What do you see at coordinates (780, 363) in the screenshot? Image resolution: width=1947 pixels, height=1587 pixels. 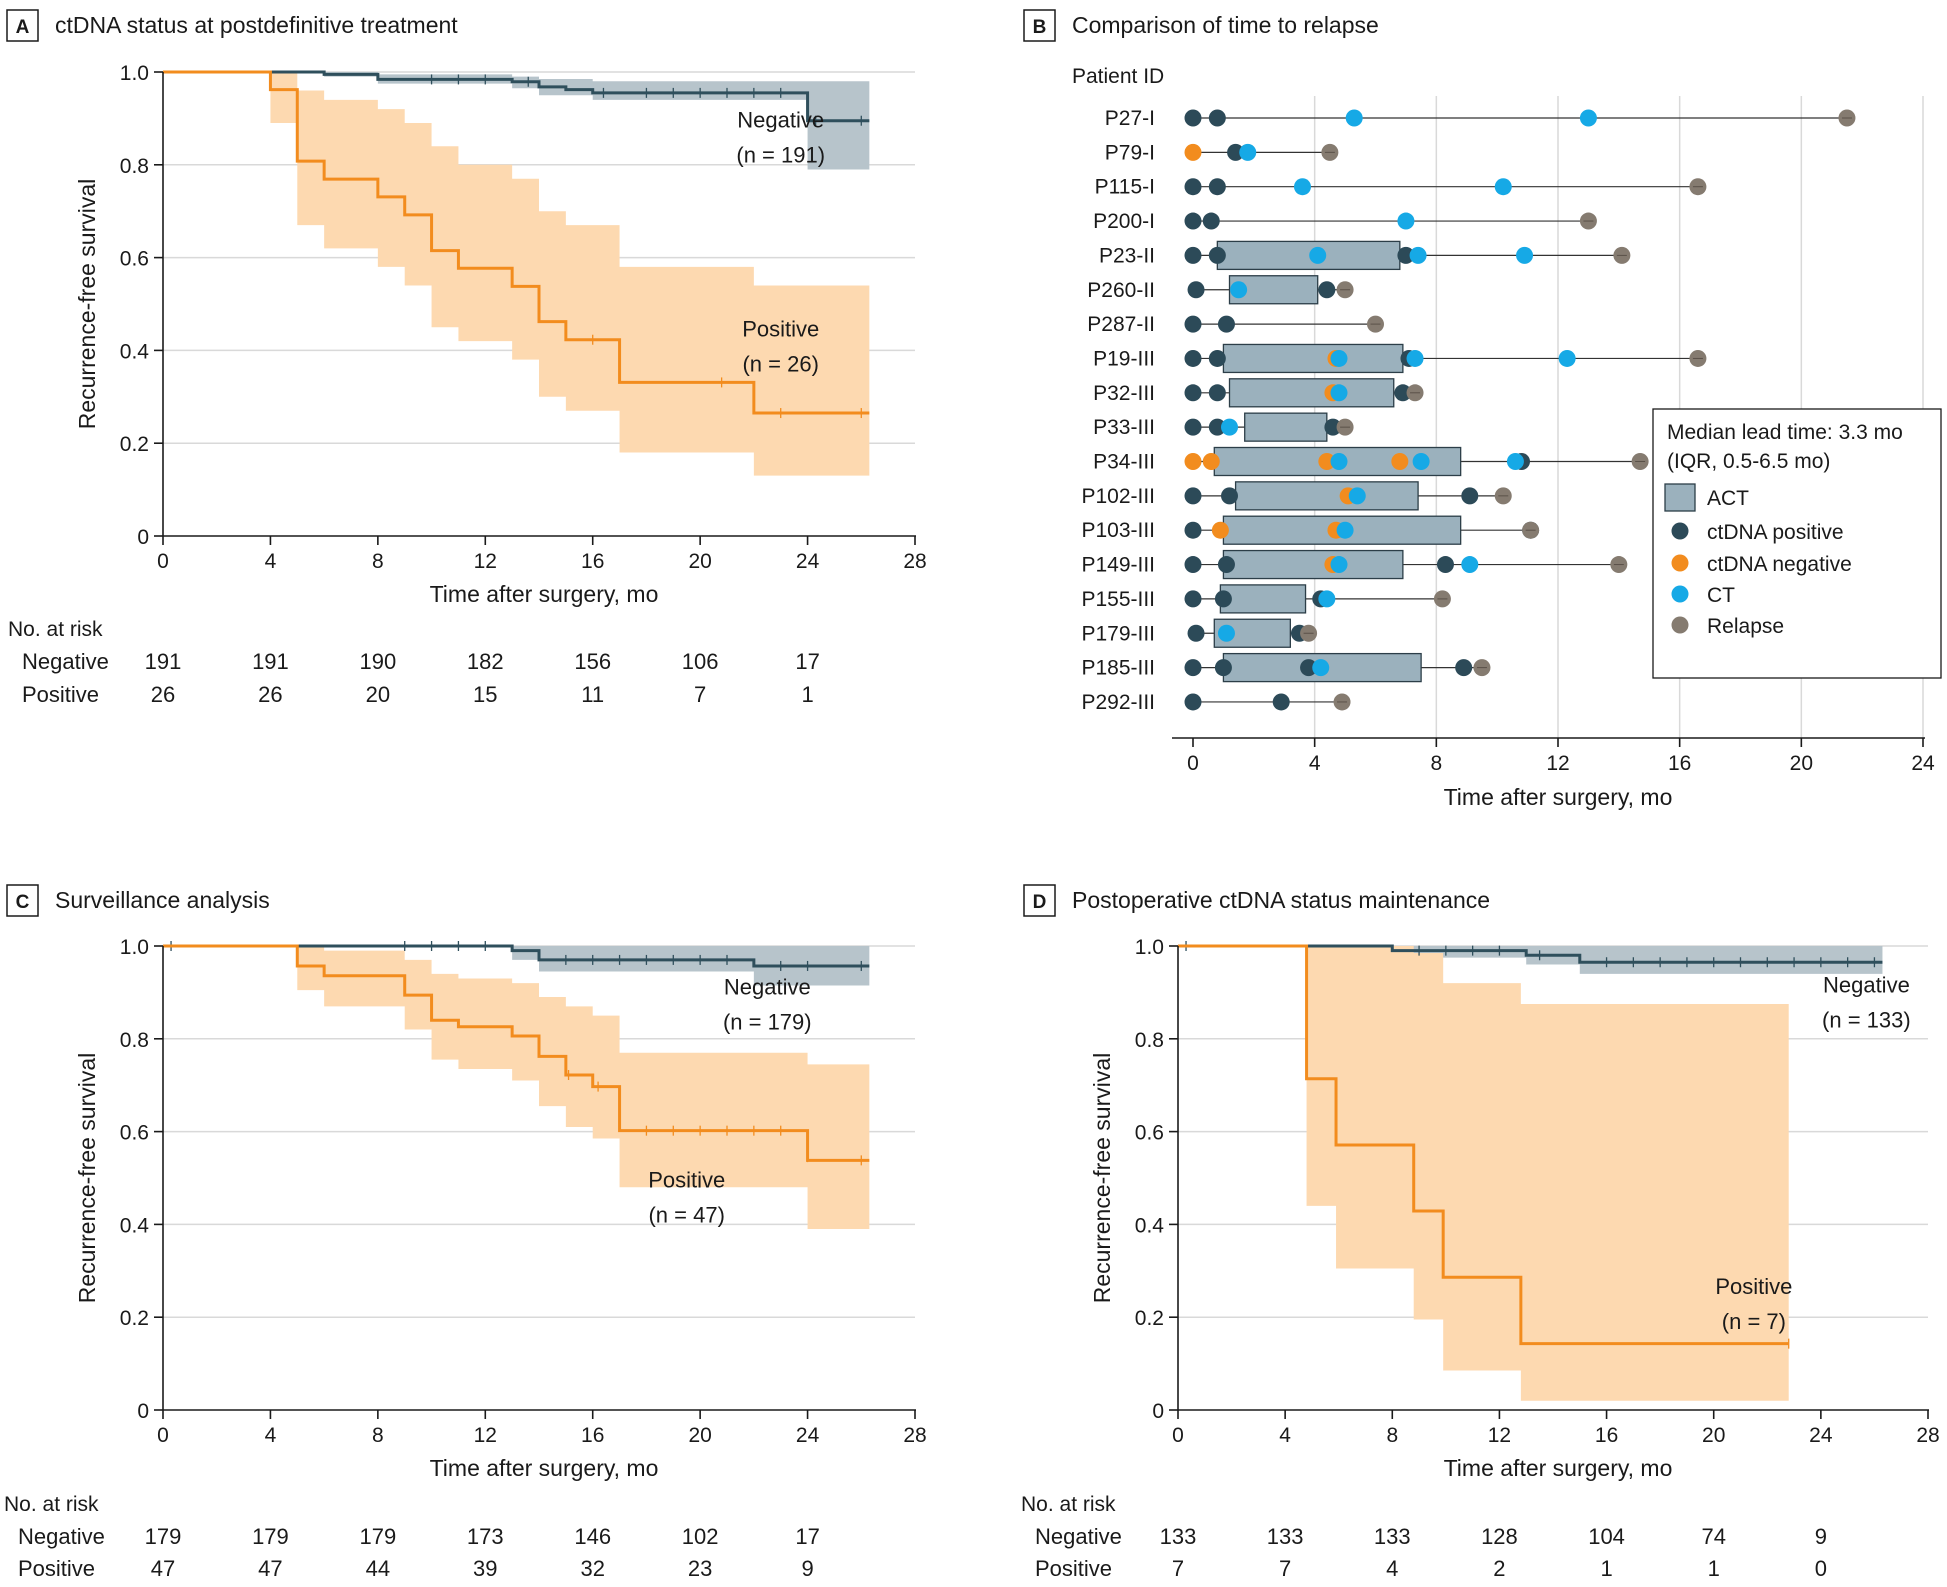 I see `series-label-n: (n = 26)` at bounding box center [780, 363].